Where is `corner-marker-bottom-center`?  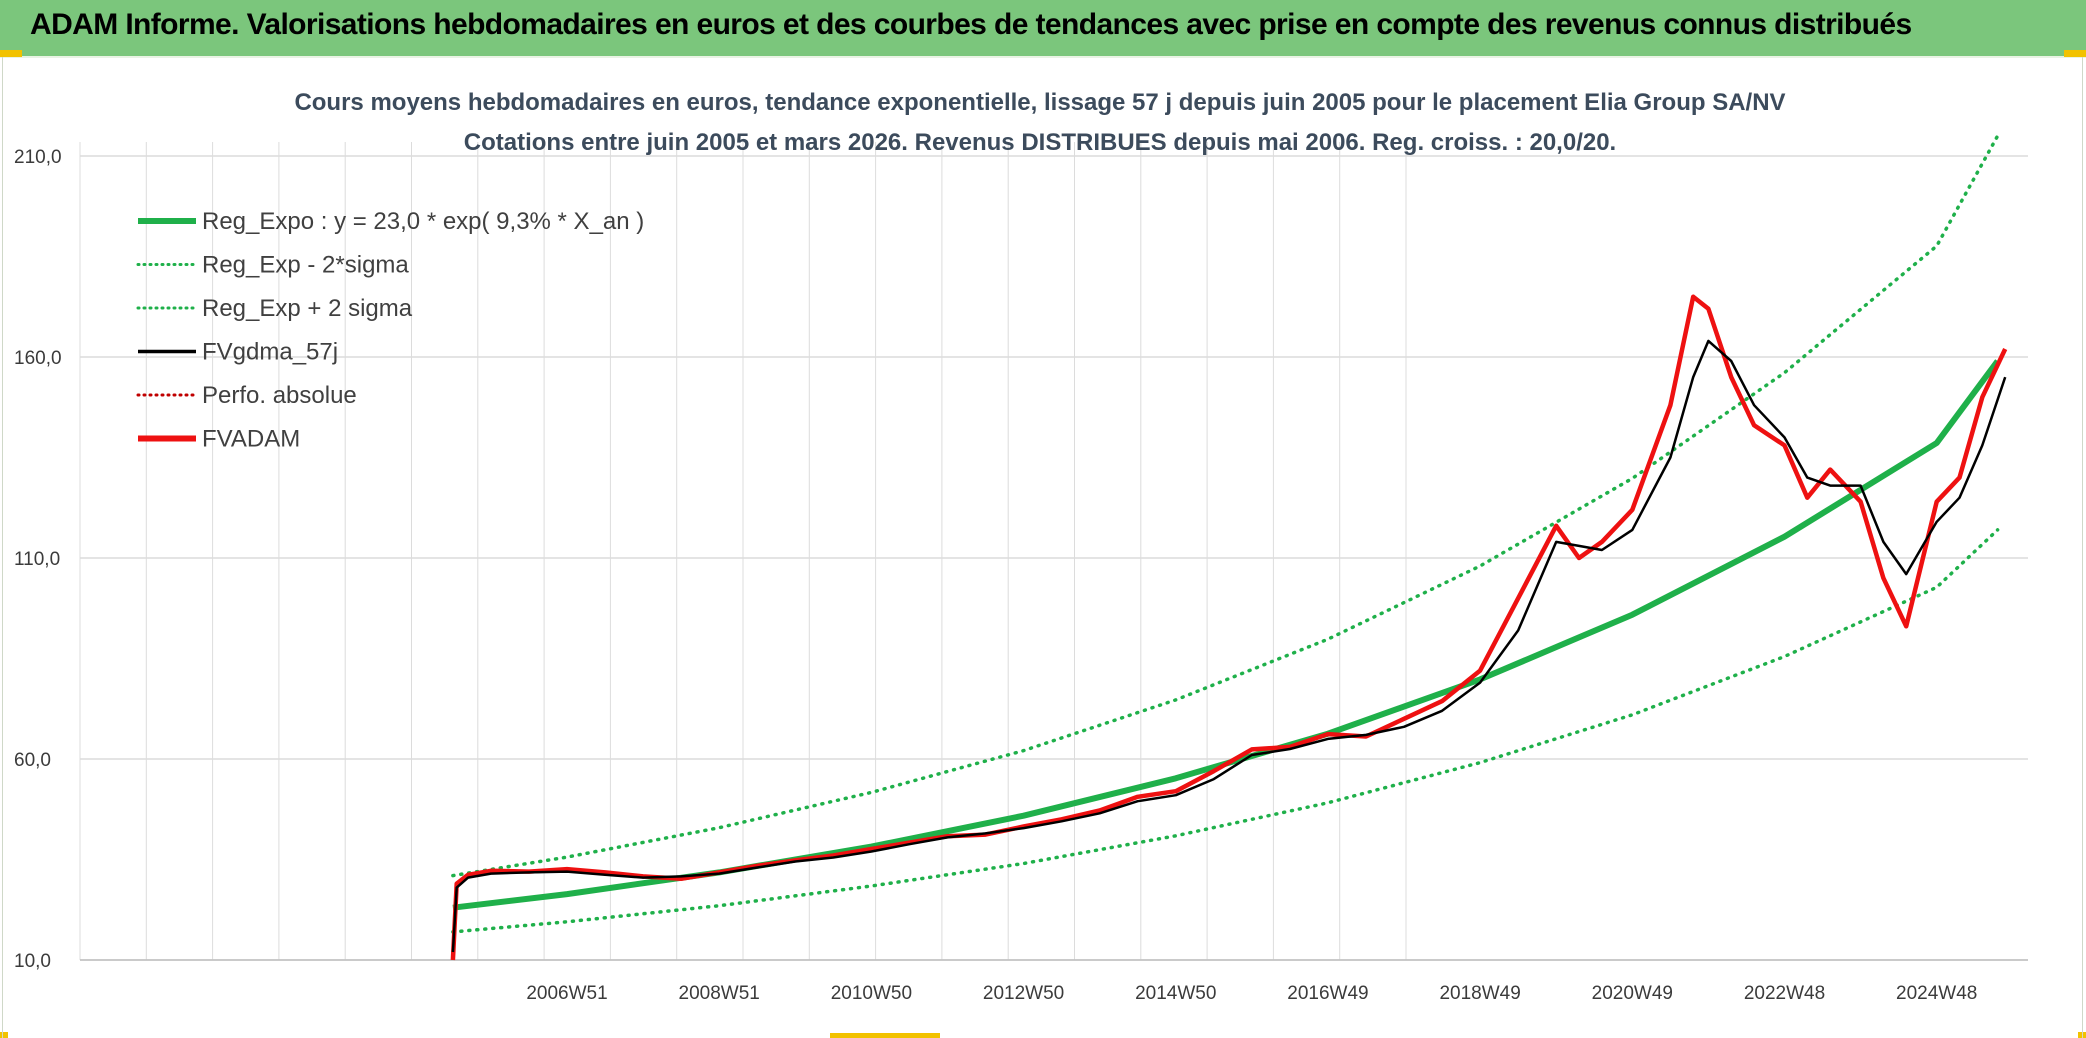 corner-marker-bottom-center is located at coordinates (885, 1035).